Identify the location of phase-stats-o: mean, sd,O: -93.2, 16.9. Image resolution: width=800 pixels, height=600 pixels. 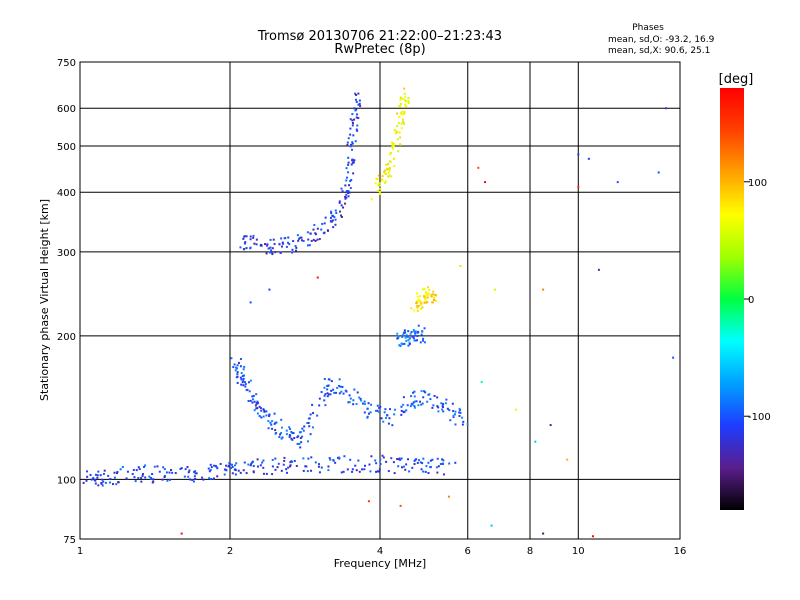
(661, 40).